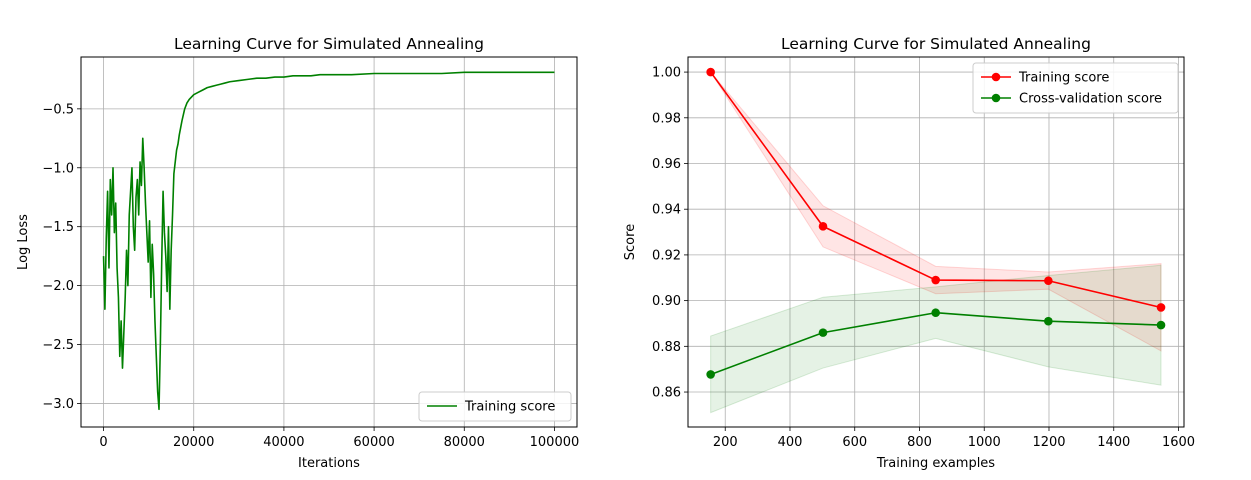 Image resolution: width=1251 pixels, height=480 pixels. What do you see at coordinates (58, 109) in the screenshot?
I see `y-tick-label: −0.5` at bounding box center [58, 109].